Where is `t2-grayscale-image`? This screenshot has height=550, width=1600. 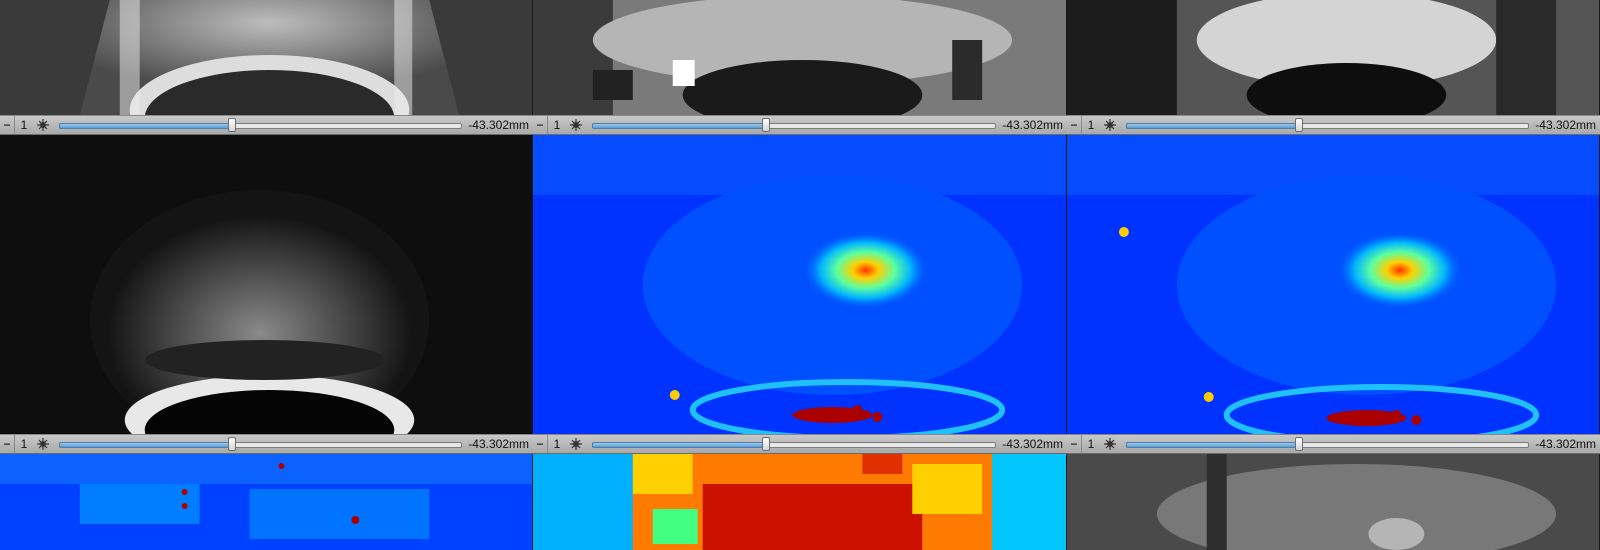 t2-grayscale-image is located at coordinates (1333, 502).